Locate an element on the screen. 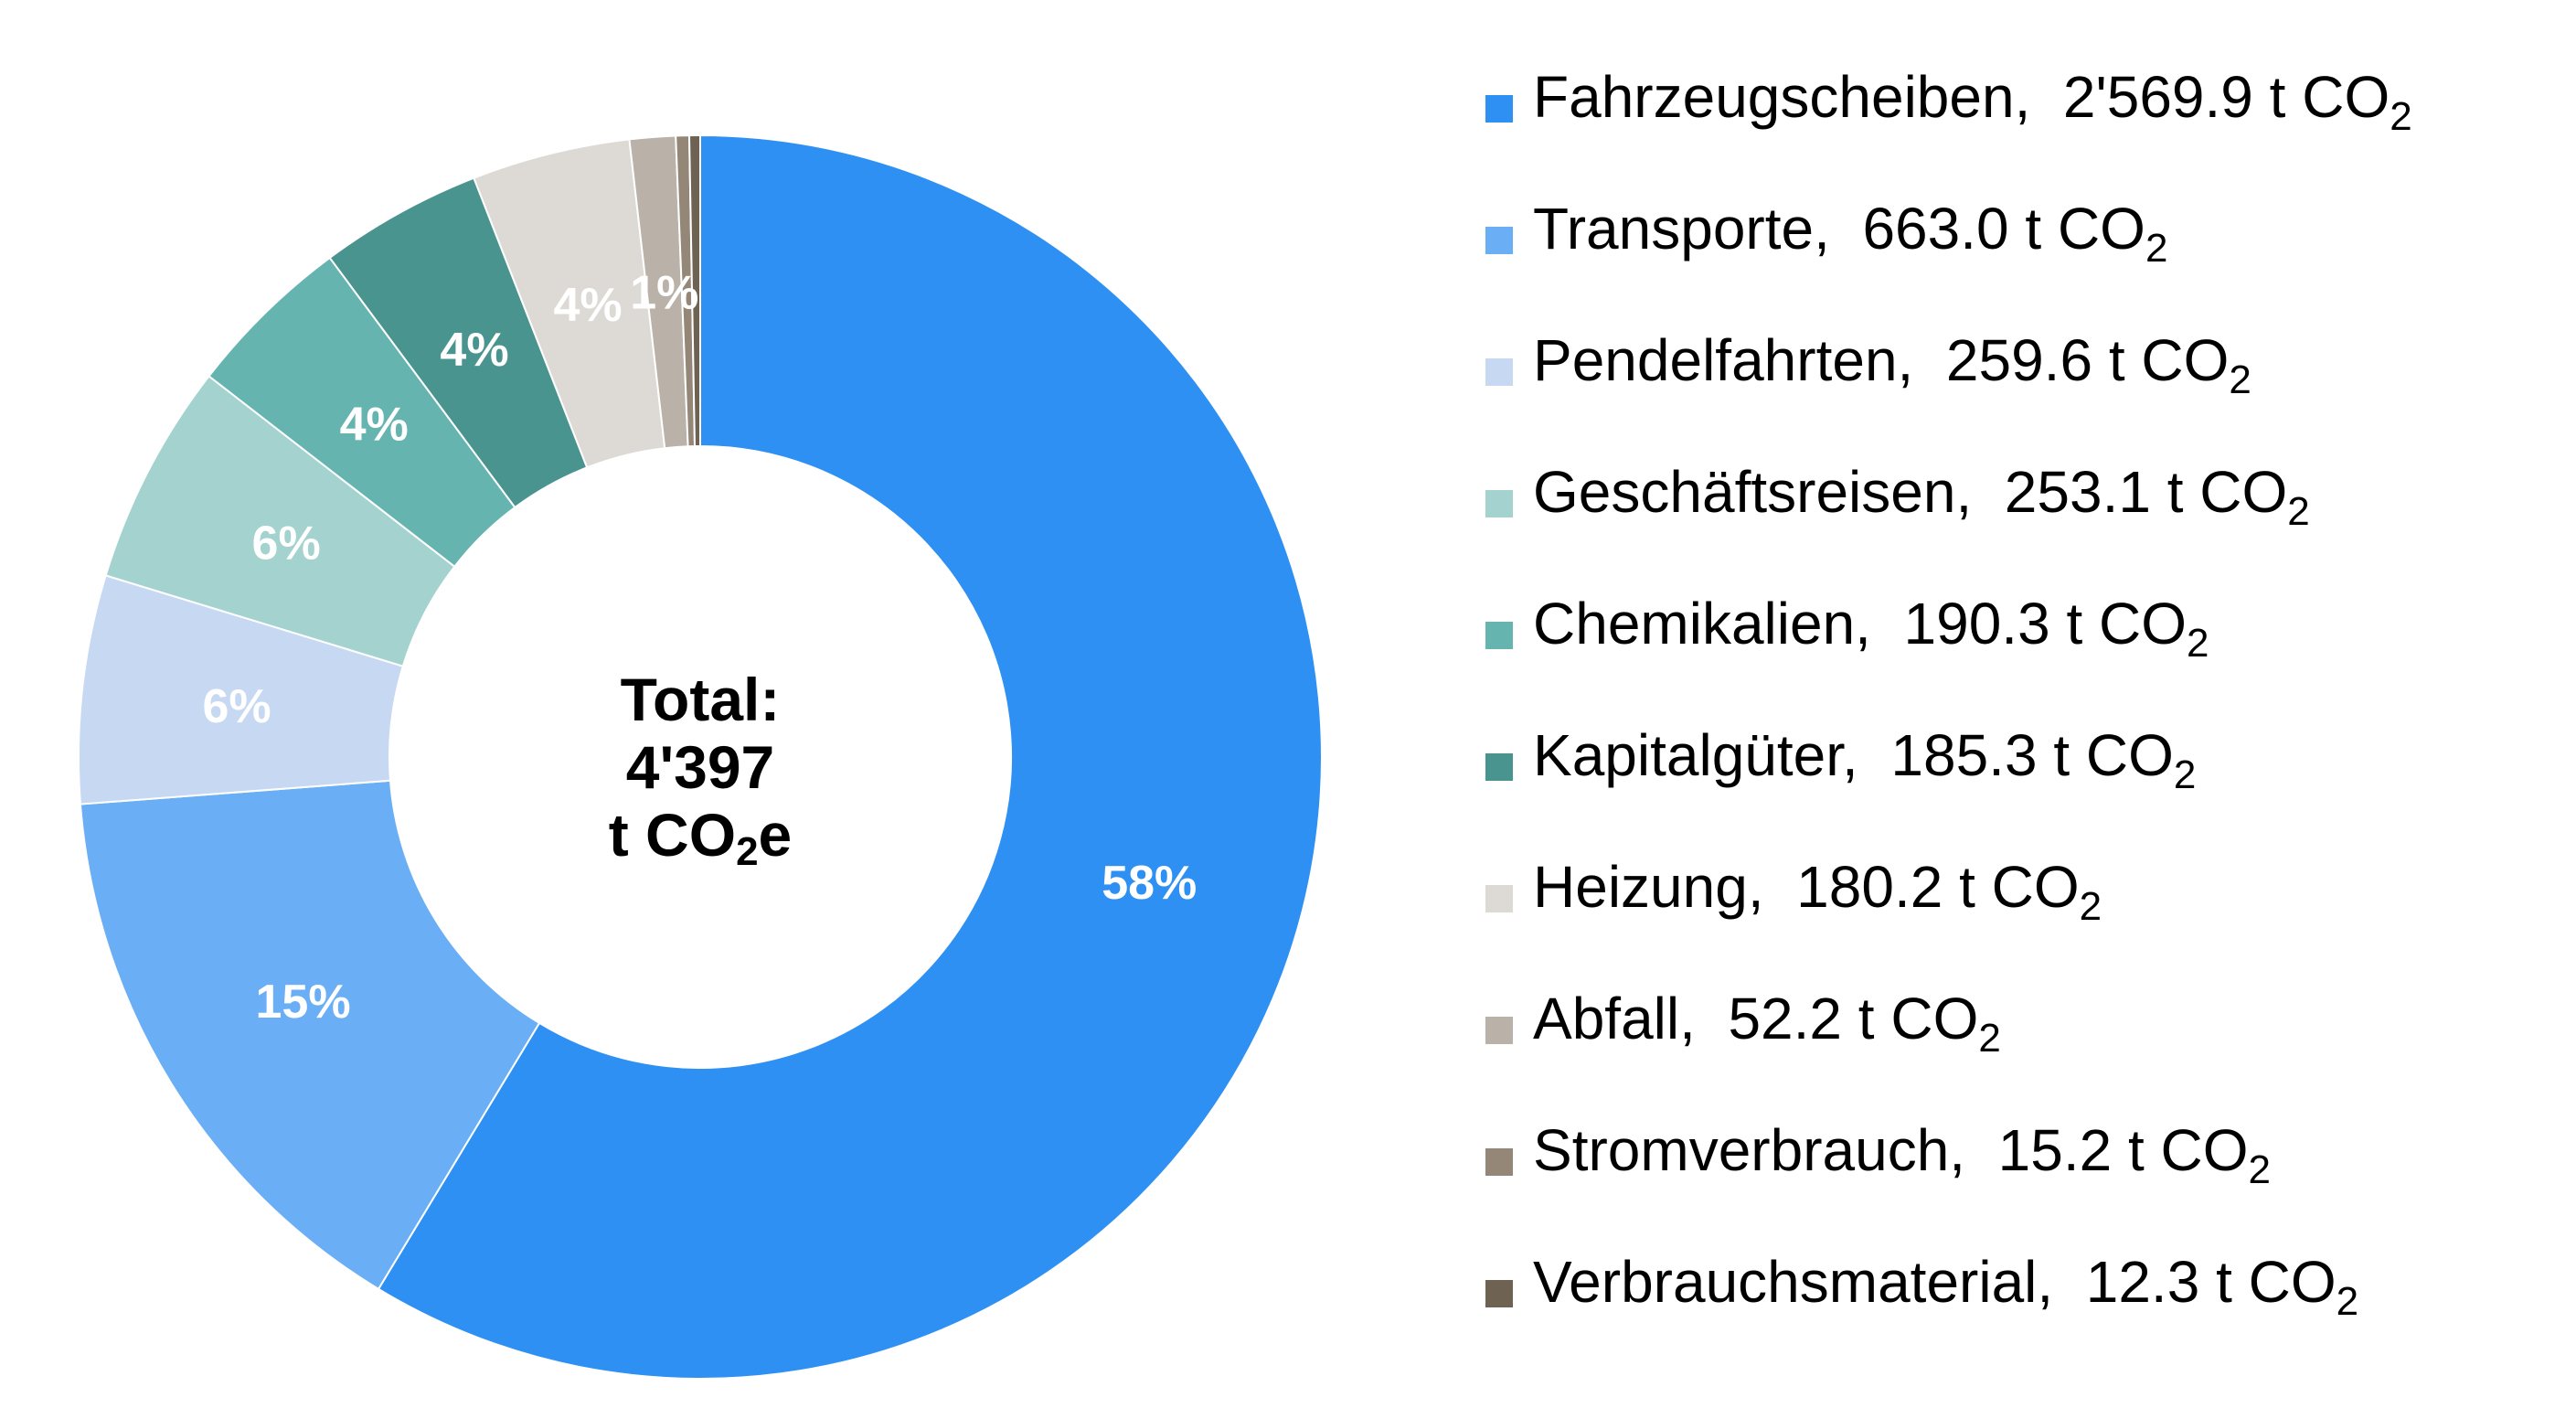  center-total-unit: t CO2e is located at coordinates (701, 837).